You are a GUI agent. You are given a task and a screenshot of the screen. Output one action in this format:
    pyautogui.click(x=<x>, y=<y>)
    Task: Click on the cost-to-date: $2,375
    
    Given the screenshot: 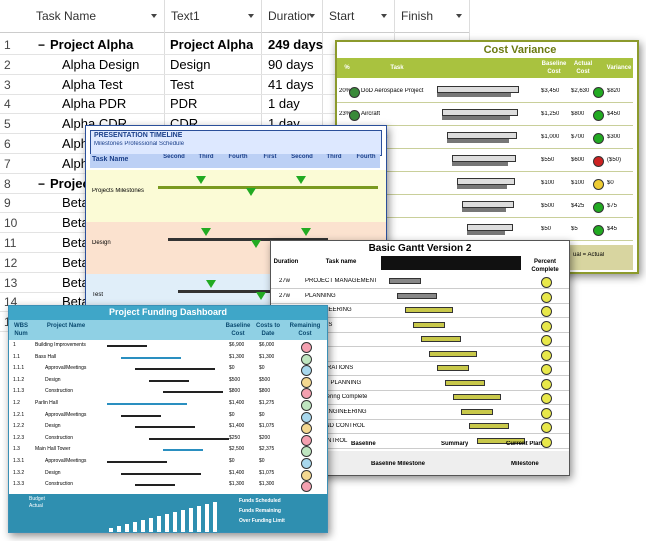 What is the action you would take?
    pyautogui.click(x=267, y=449)
    